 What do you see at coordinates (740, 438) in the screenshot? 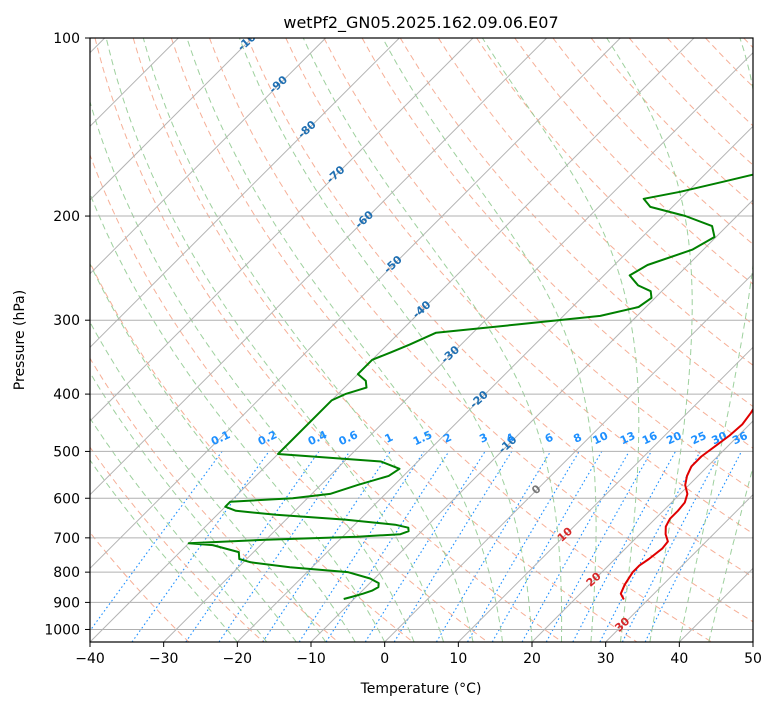
I see `mixing-ratio-label: 36` at bounding box center [740, 438].